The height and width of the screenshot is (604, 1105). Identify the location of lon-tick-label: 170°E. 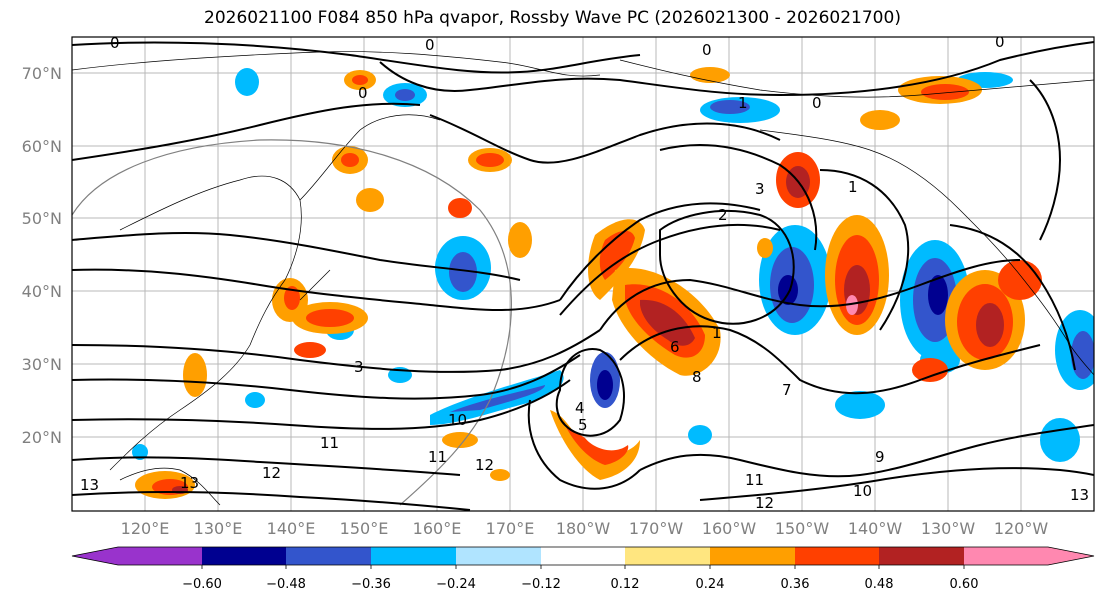
(510, 528).